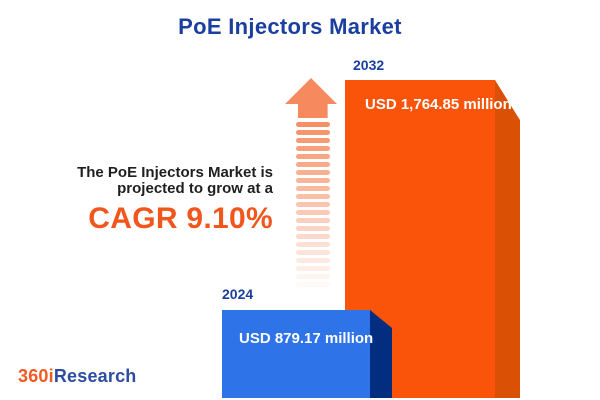  Describe the element at coordinates (238, 294) in the screenshot. I see `bar-2024-year-label: 2024` at that location.